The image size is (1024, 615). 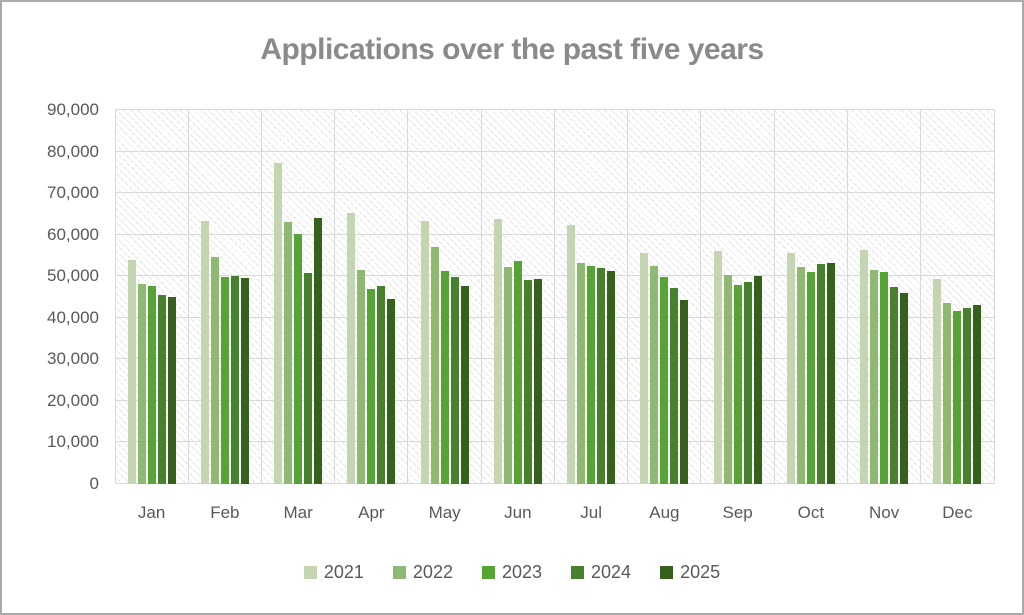 I want to click on legend-label: 2022, so click(x=432, y=572).